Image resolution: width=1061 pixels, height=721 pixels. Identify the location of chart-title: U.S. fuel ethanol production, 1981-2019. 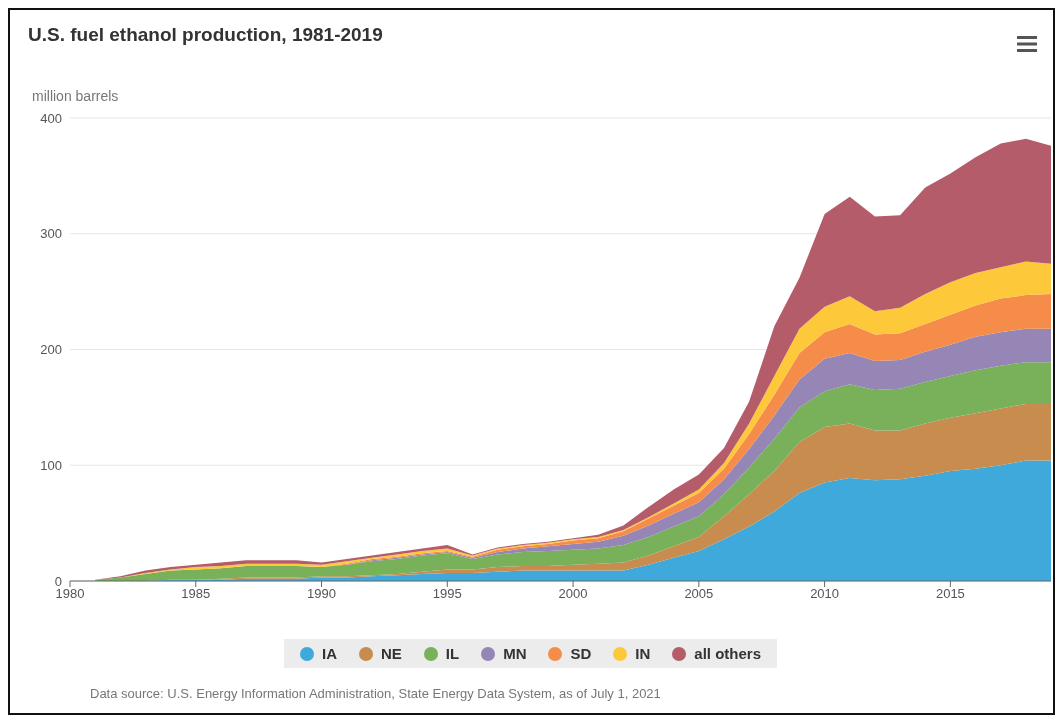
(205, 35).